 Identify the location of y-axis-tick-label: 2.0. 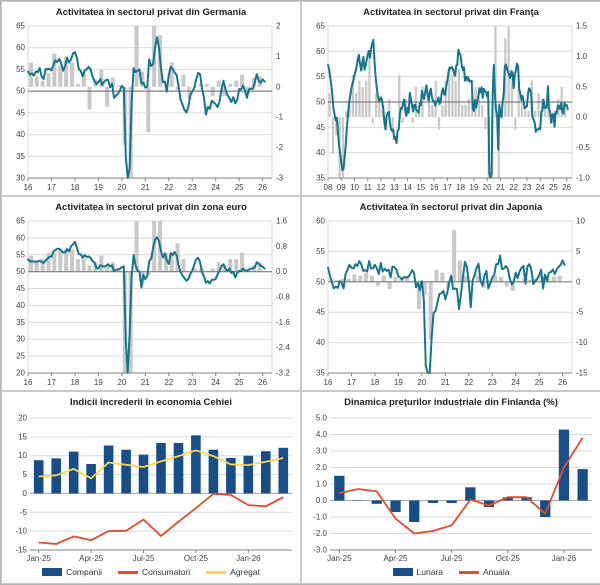
(322, 467).